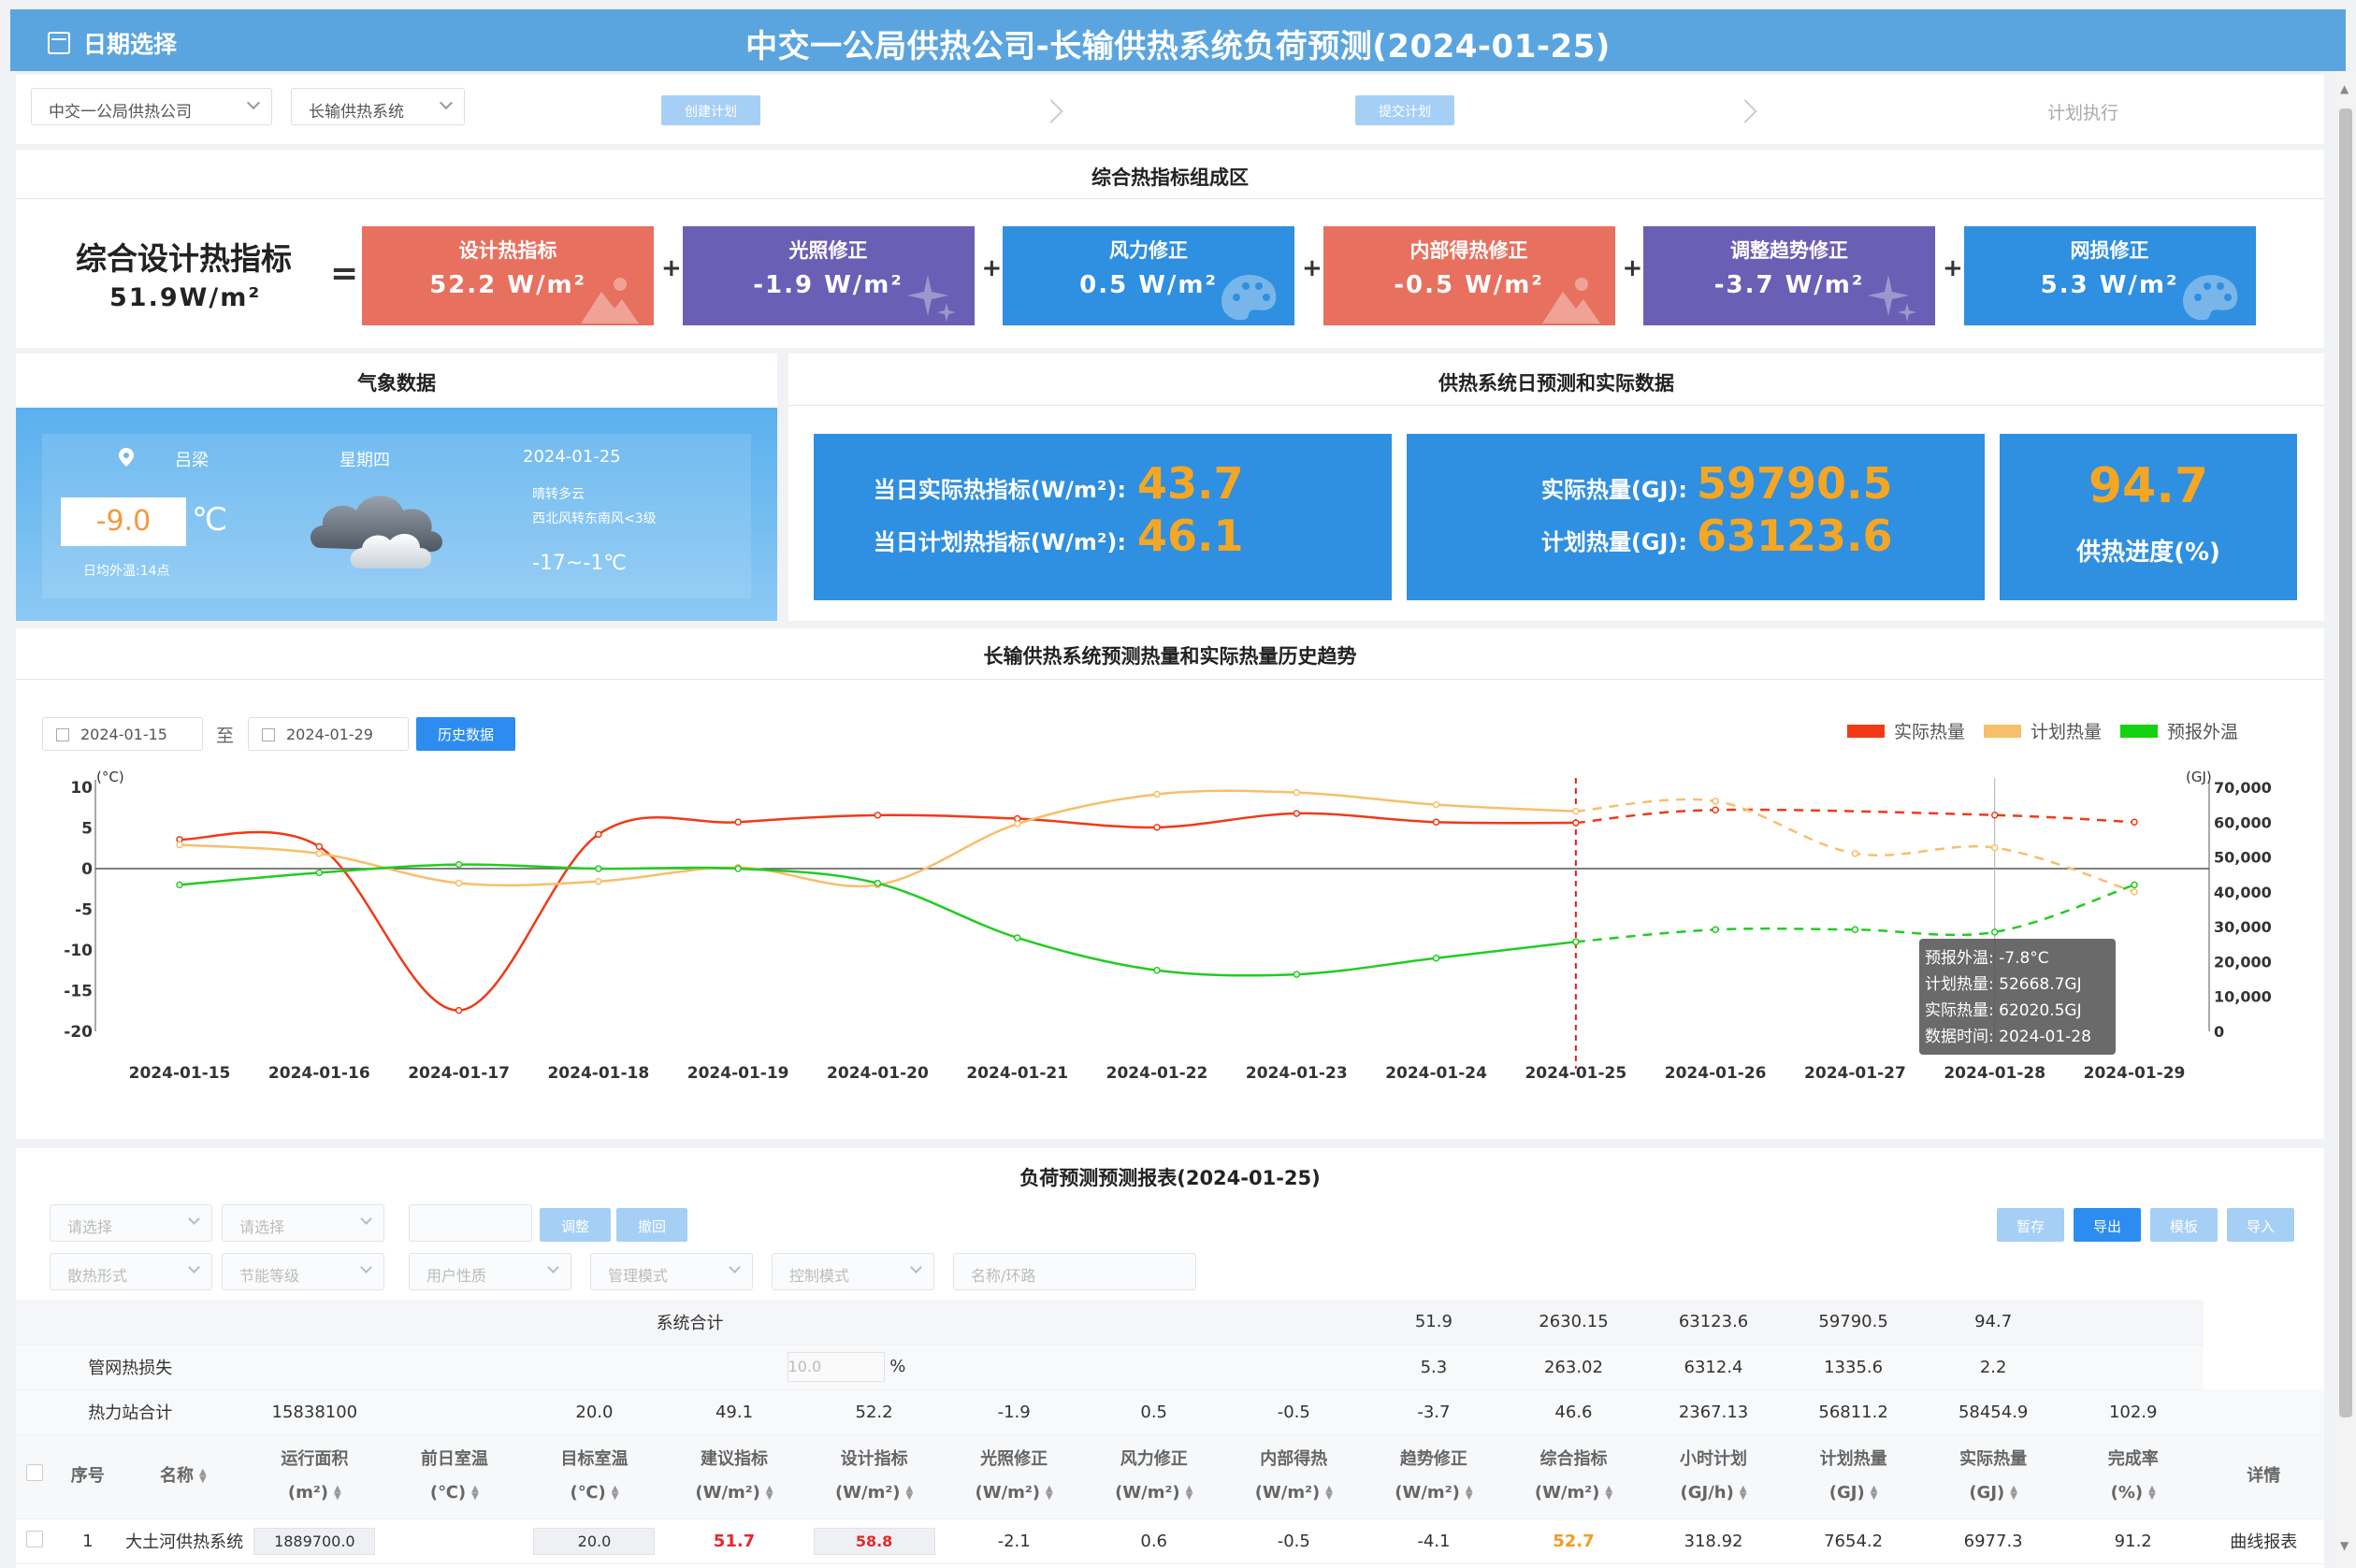 This screenshot has width=2356, height=1568. I want to click on filter-field: 用户性质, so click(490, 1271).